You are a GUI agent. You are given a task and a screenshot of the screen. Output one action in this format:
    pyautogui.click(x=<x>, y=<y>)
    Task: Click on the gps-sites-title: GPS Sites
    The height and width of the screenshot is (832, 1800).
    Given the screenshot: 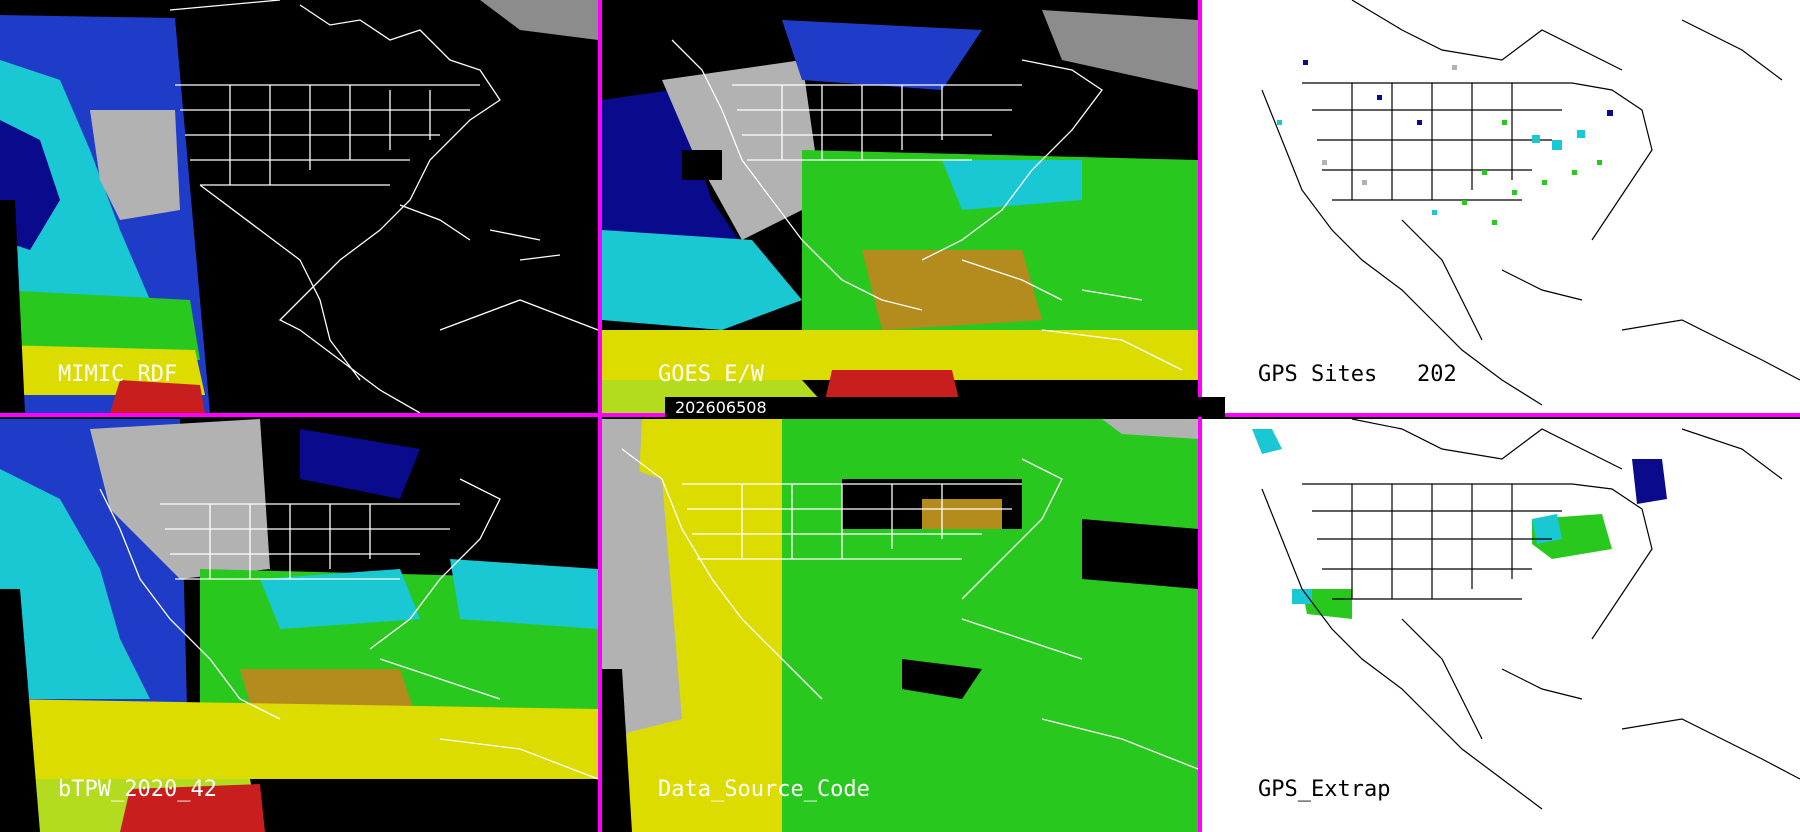 What is the action you would take?
    pyautogui.click(x=1318, y=374)
    